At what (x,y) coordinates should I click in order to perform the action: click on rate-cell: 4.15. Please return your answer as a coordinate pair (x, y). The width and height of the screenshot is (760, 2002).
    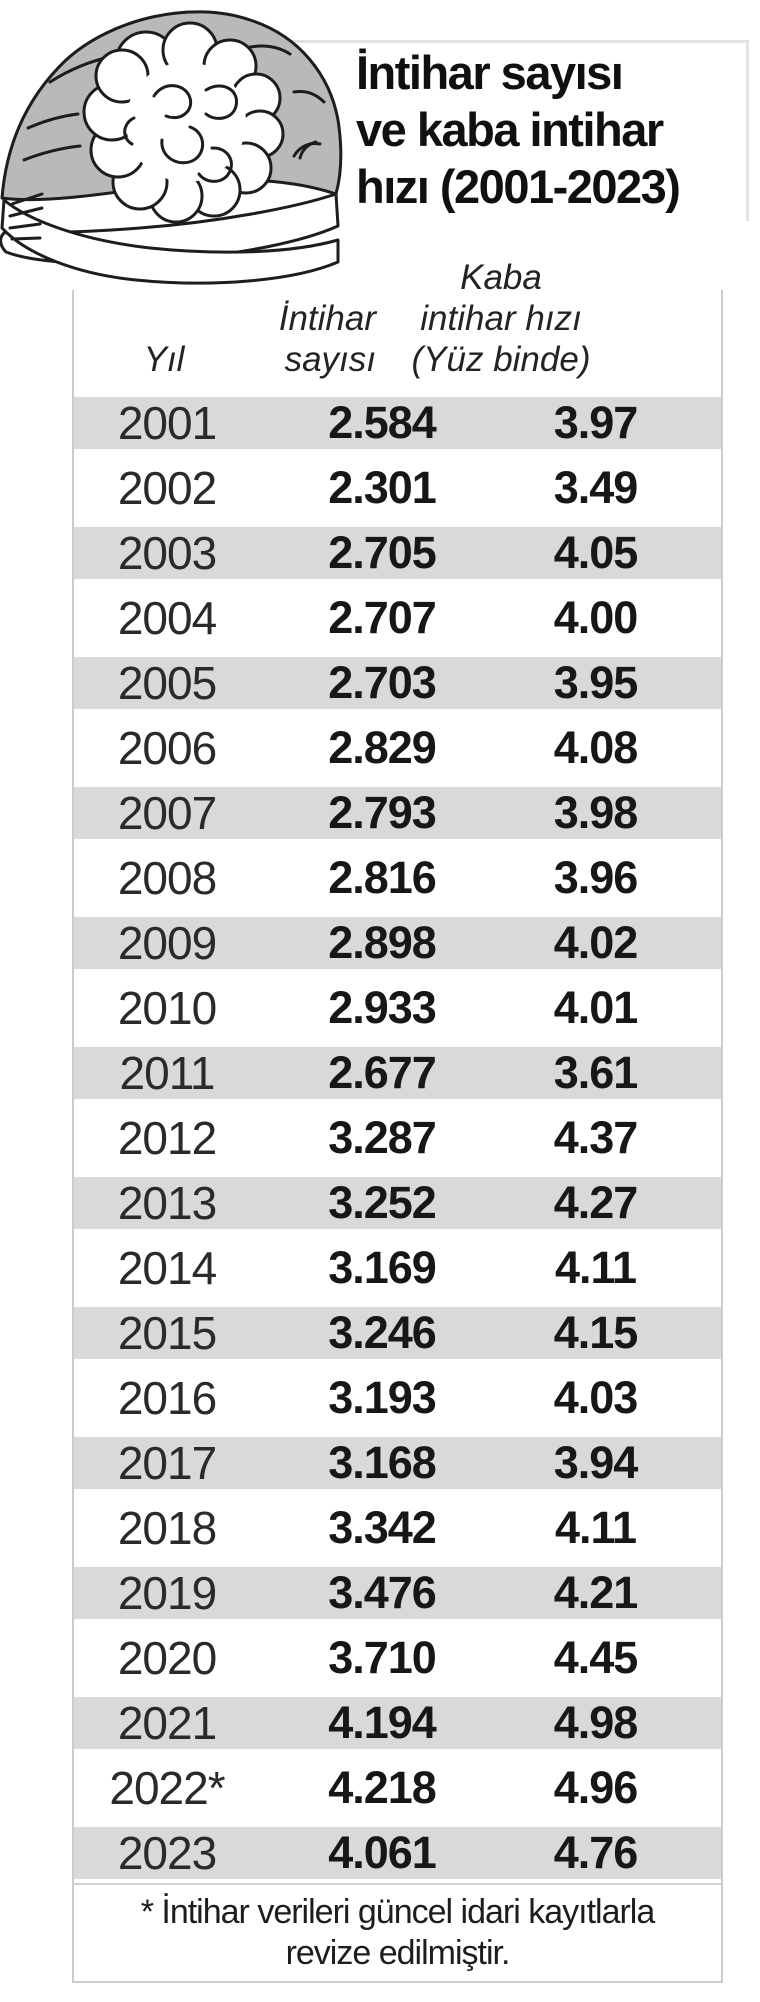
    Looking at the image, I should click on (596, 1332).